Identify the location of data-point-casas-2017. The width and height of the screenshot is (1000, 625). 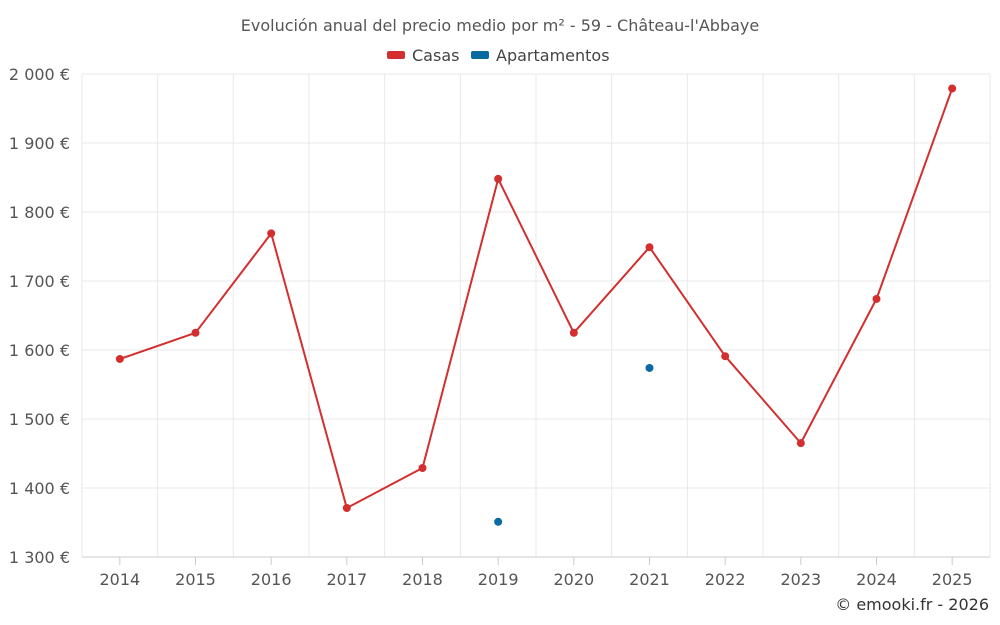
(346, 508).